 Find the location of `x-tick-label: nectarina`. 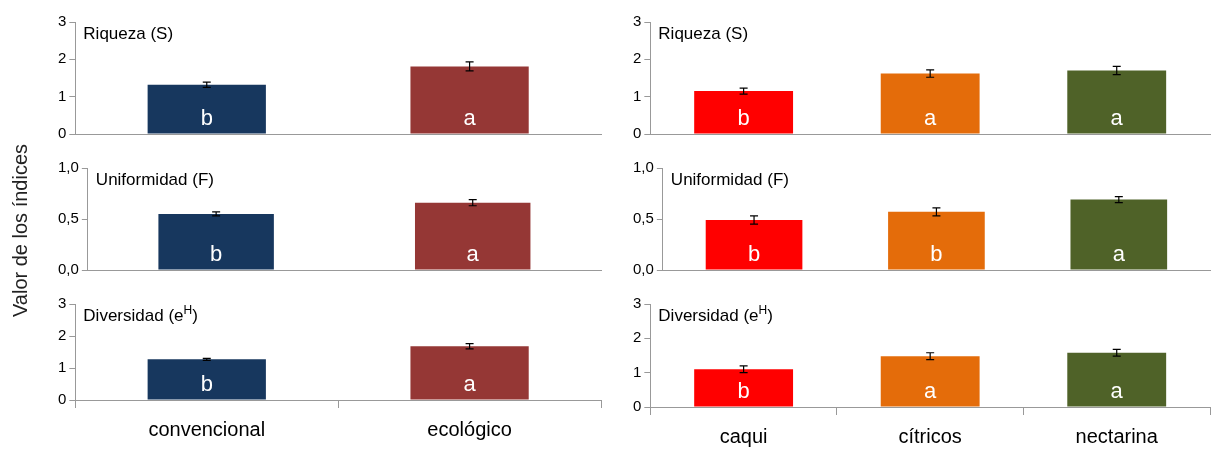

x-tick-label: nectarina is located at coordinates (1117, 435).